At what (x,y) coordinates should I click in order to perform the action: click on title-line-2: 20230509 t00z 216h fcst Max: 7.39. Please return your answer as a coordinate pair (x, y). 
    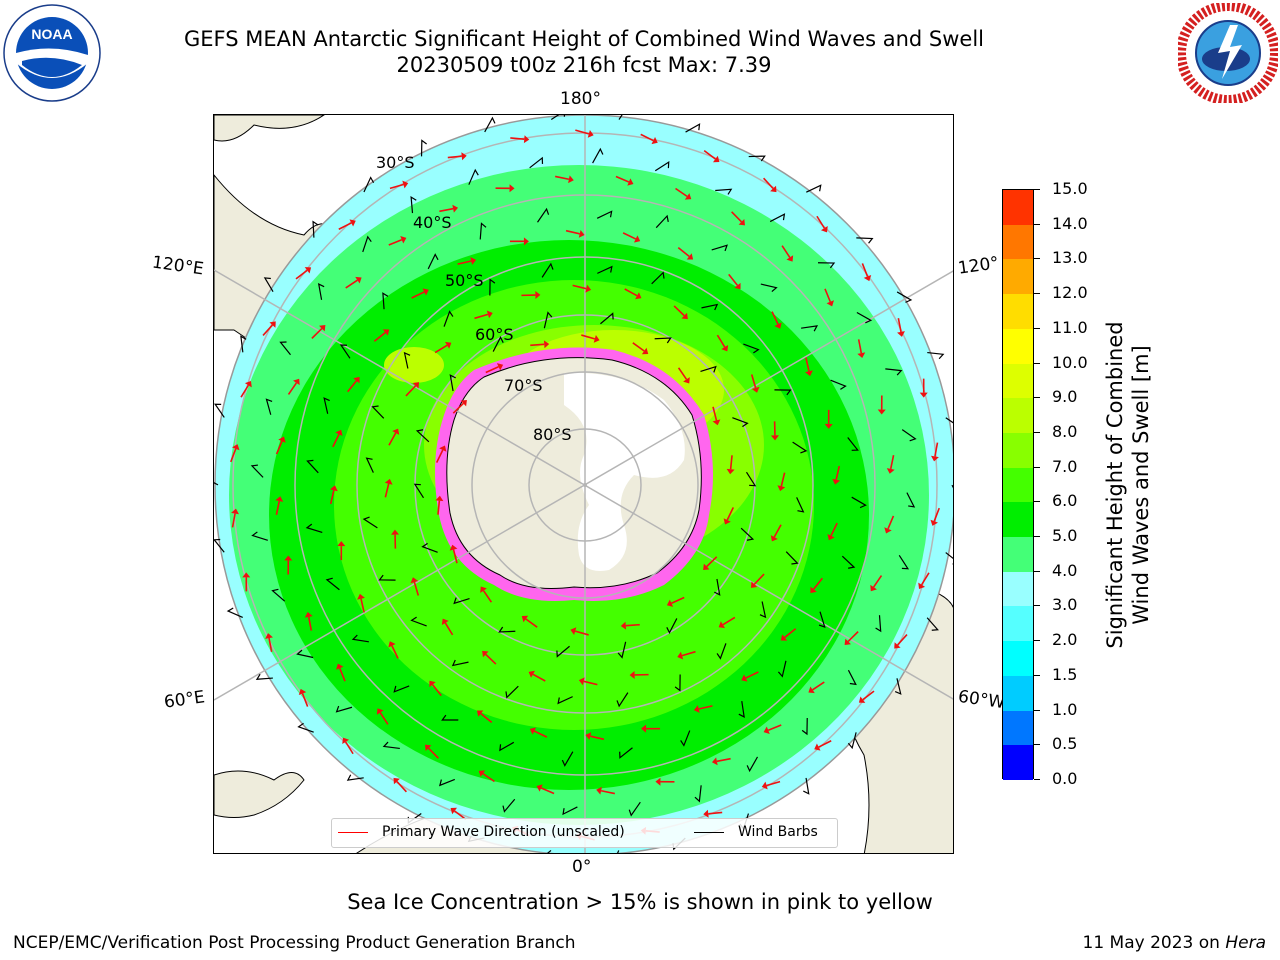
    Looking at the image, I should click on (584, 65).